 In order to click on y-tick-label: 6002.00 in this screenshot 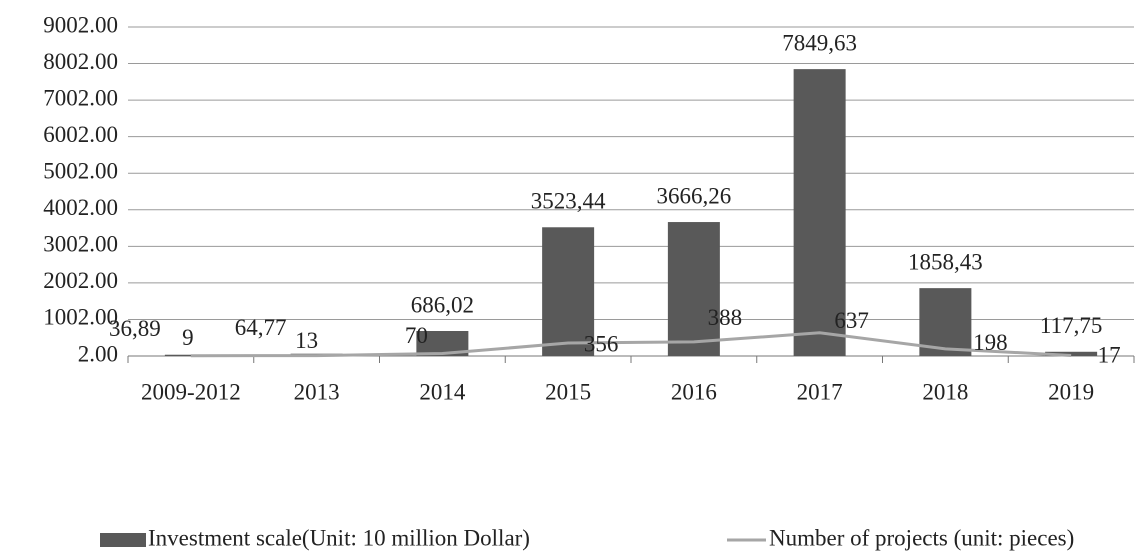, I will do `click(80, 134)`.